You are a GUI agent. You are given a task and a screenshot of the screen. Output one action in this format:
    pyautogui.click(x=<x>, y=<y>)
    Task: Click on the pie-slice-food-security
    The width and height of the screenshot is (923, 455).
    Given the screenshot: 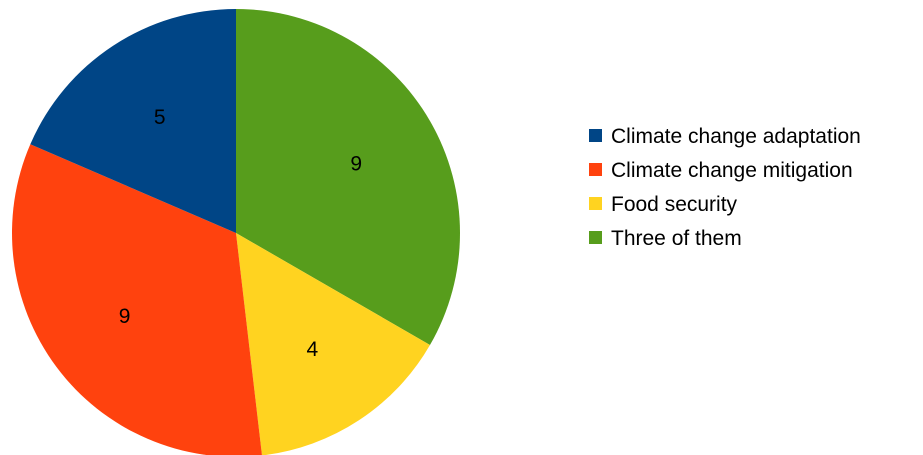 What is the action you would take?
    pyautogui.click(x=333, y=344)
    